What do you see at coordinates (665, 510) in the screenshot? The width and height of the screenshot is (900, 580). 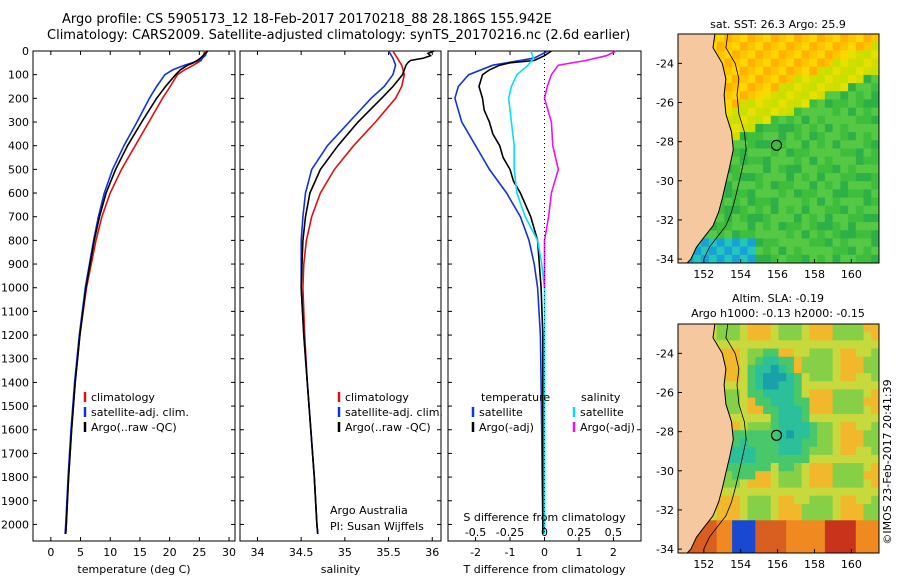 I see `sla-map-y-tick-label: -32` at bounding box center [665, 510].